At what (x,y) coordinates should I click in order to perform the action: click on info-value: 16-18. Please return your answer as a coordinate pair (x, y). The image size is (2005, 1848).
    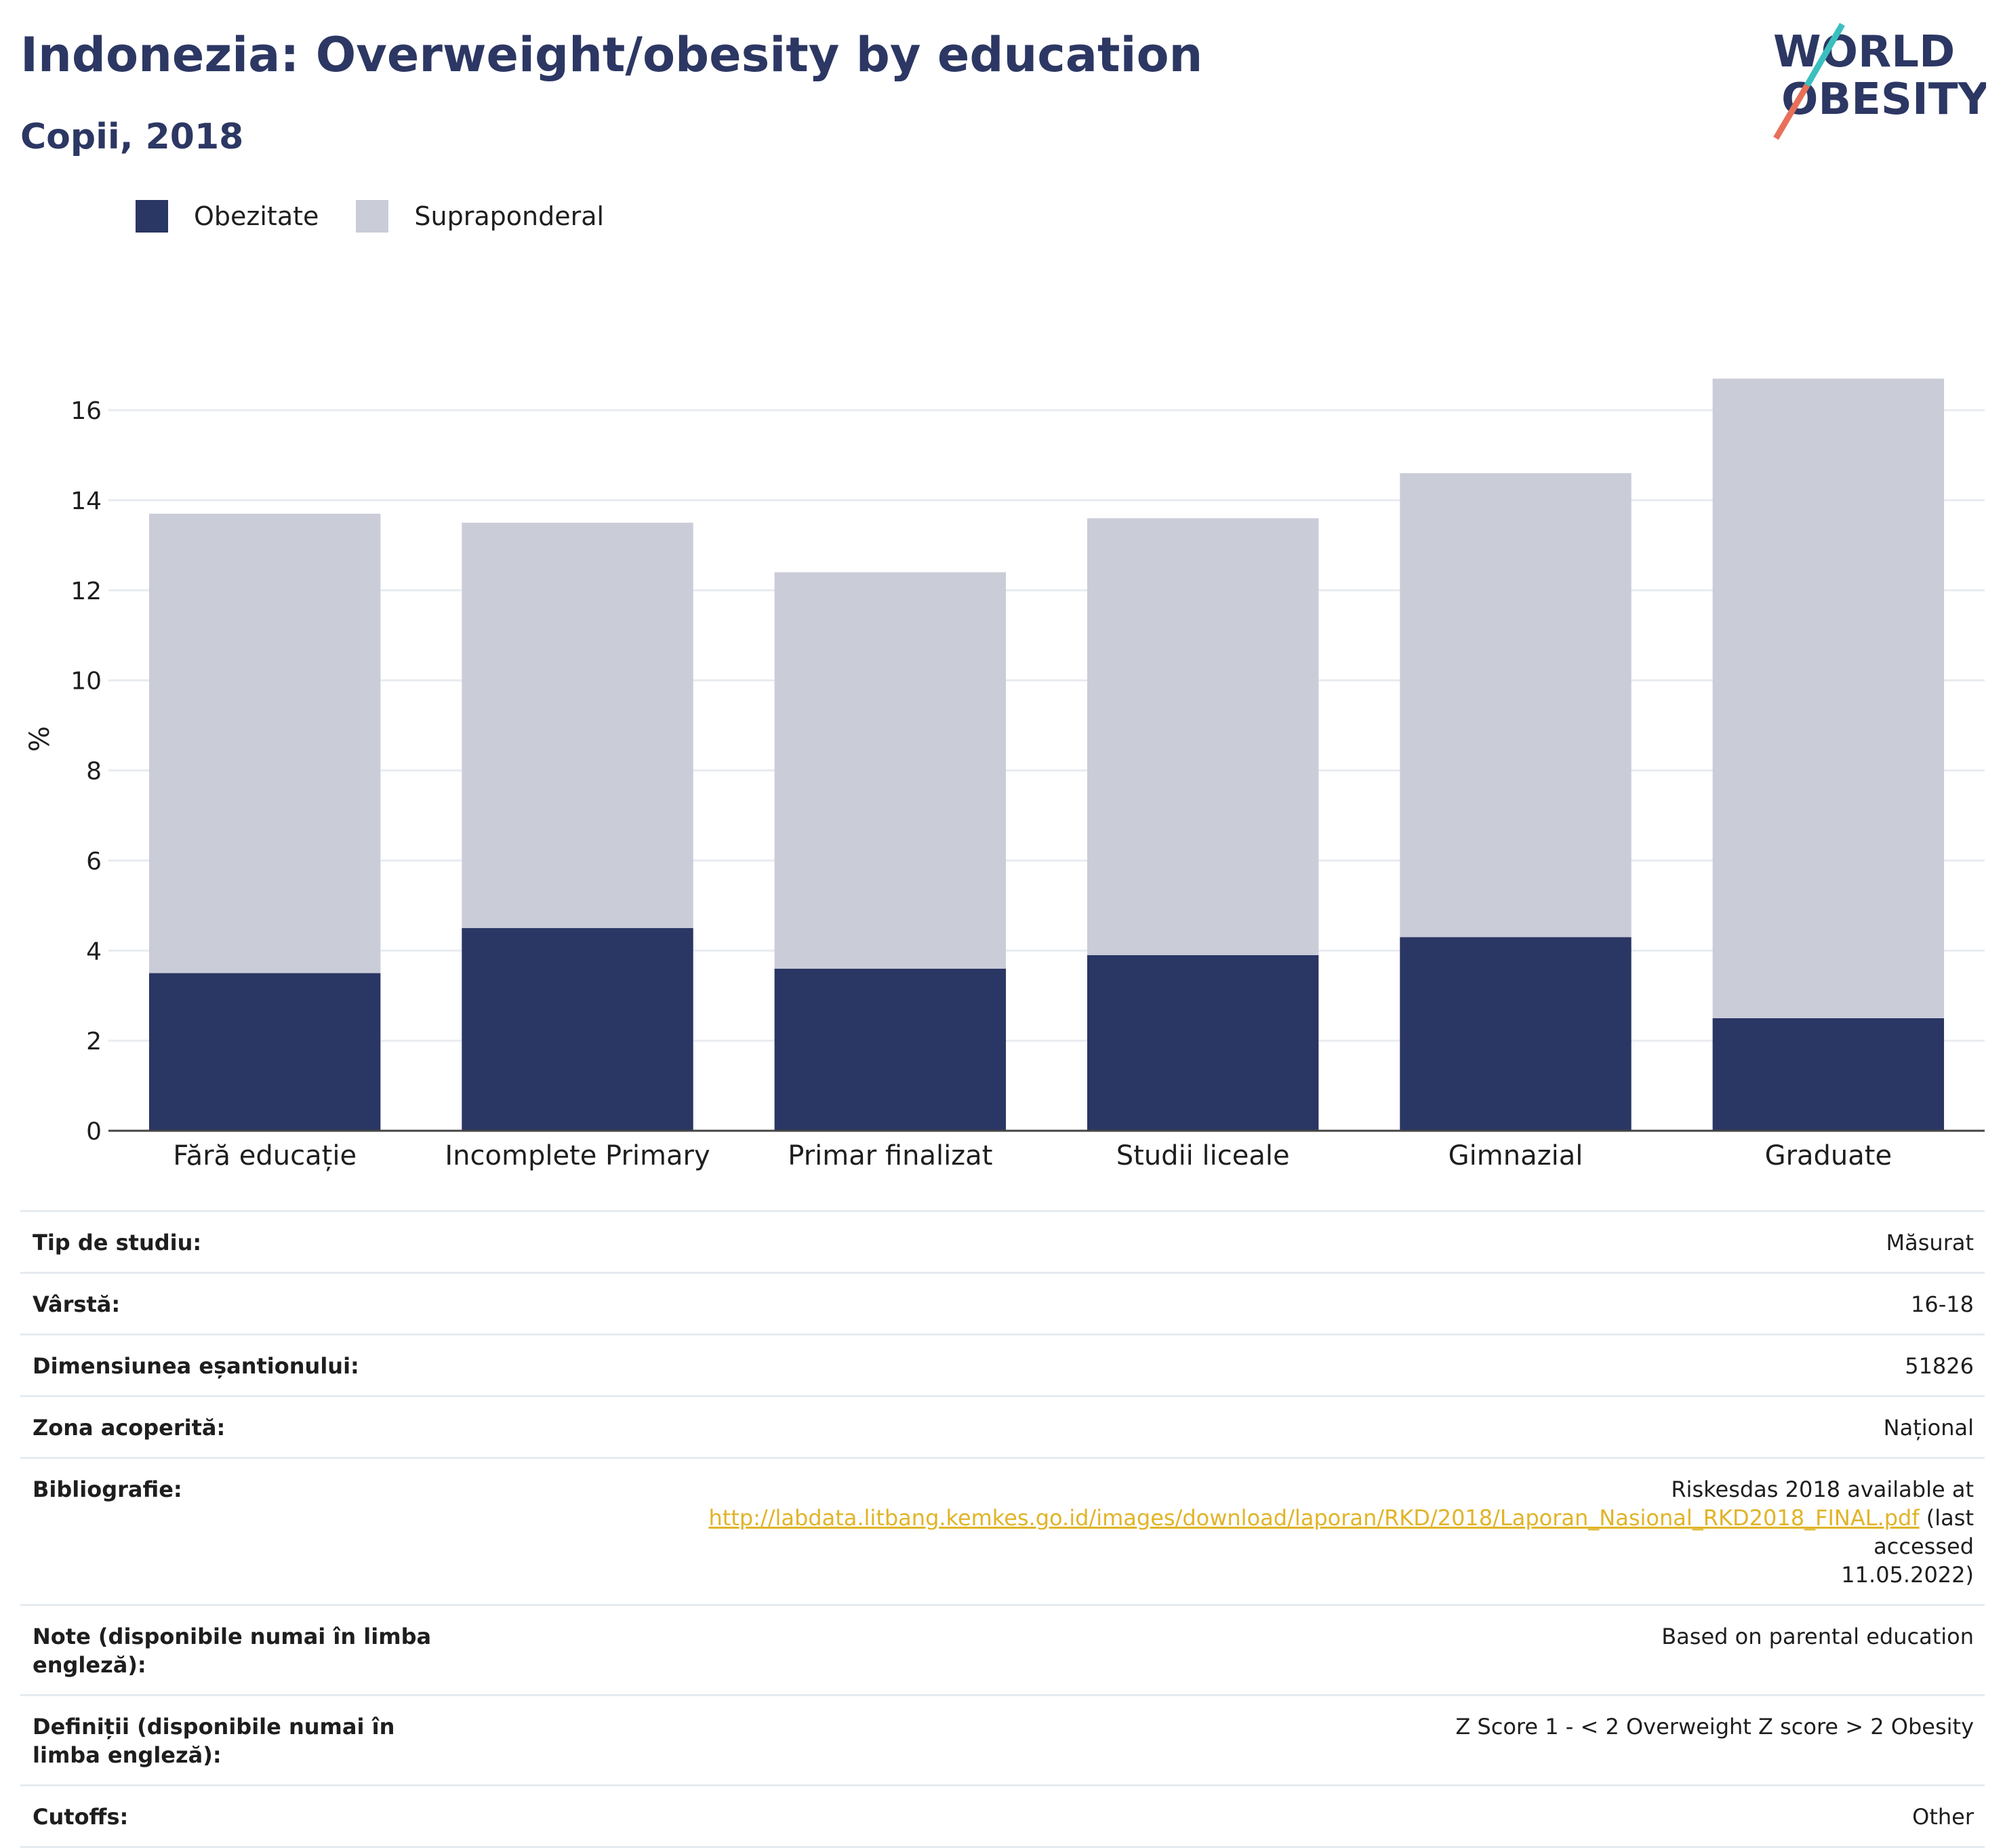
    Looking at the image, I should click on (1943, 1304).